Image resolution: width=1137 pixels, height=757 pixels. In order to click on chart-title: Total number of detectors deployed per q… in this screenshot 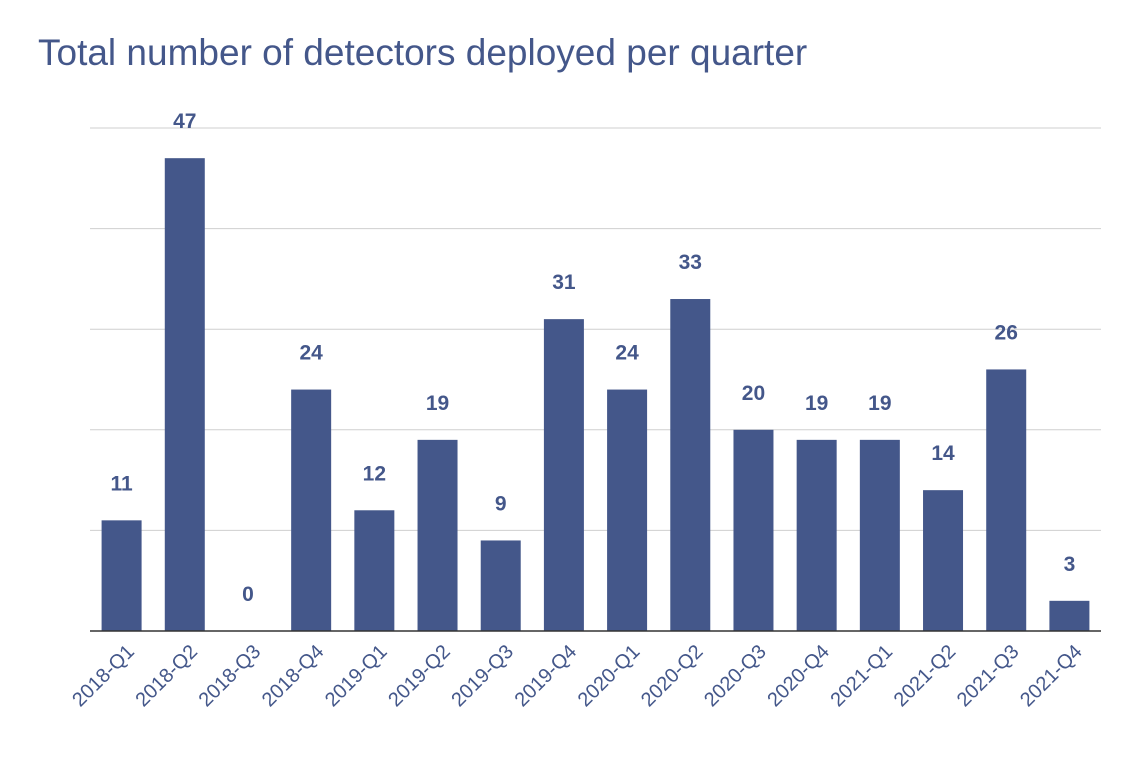, I will do `click(423, 52)`.